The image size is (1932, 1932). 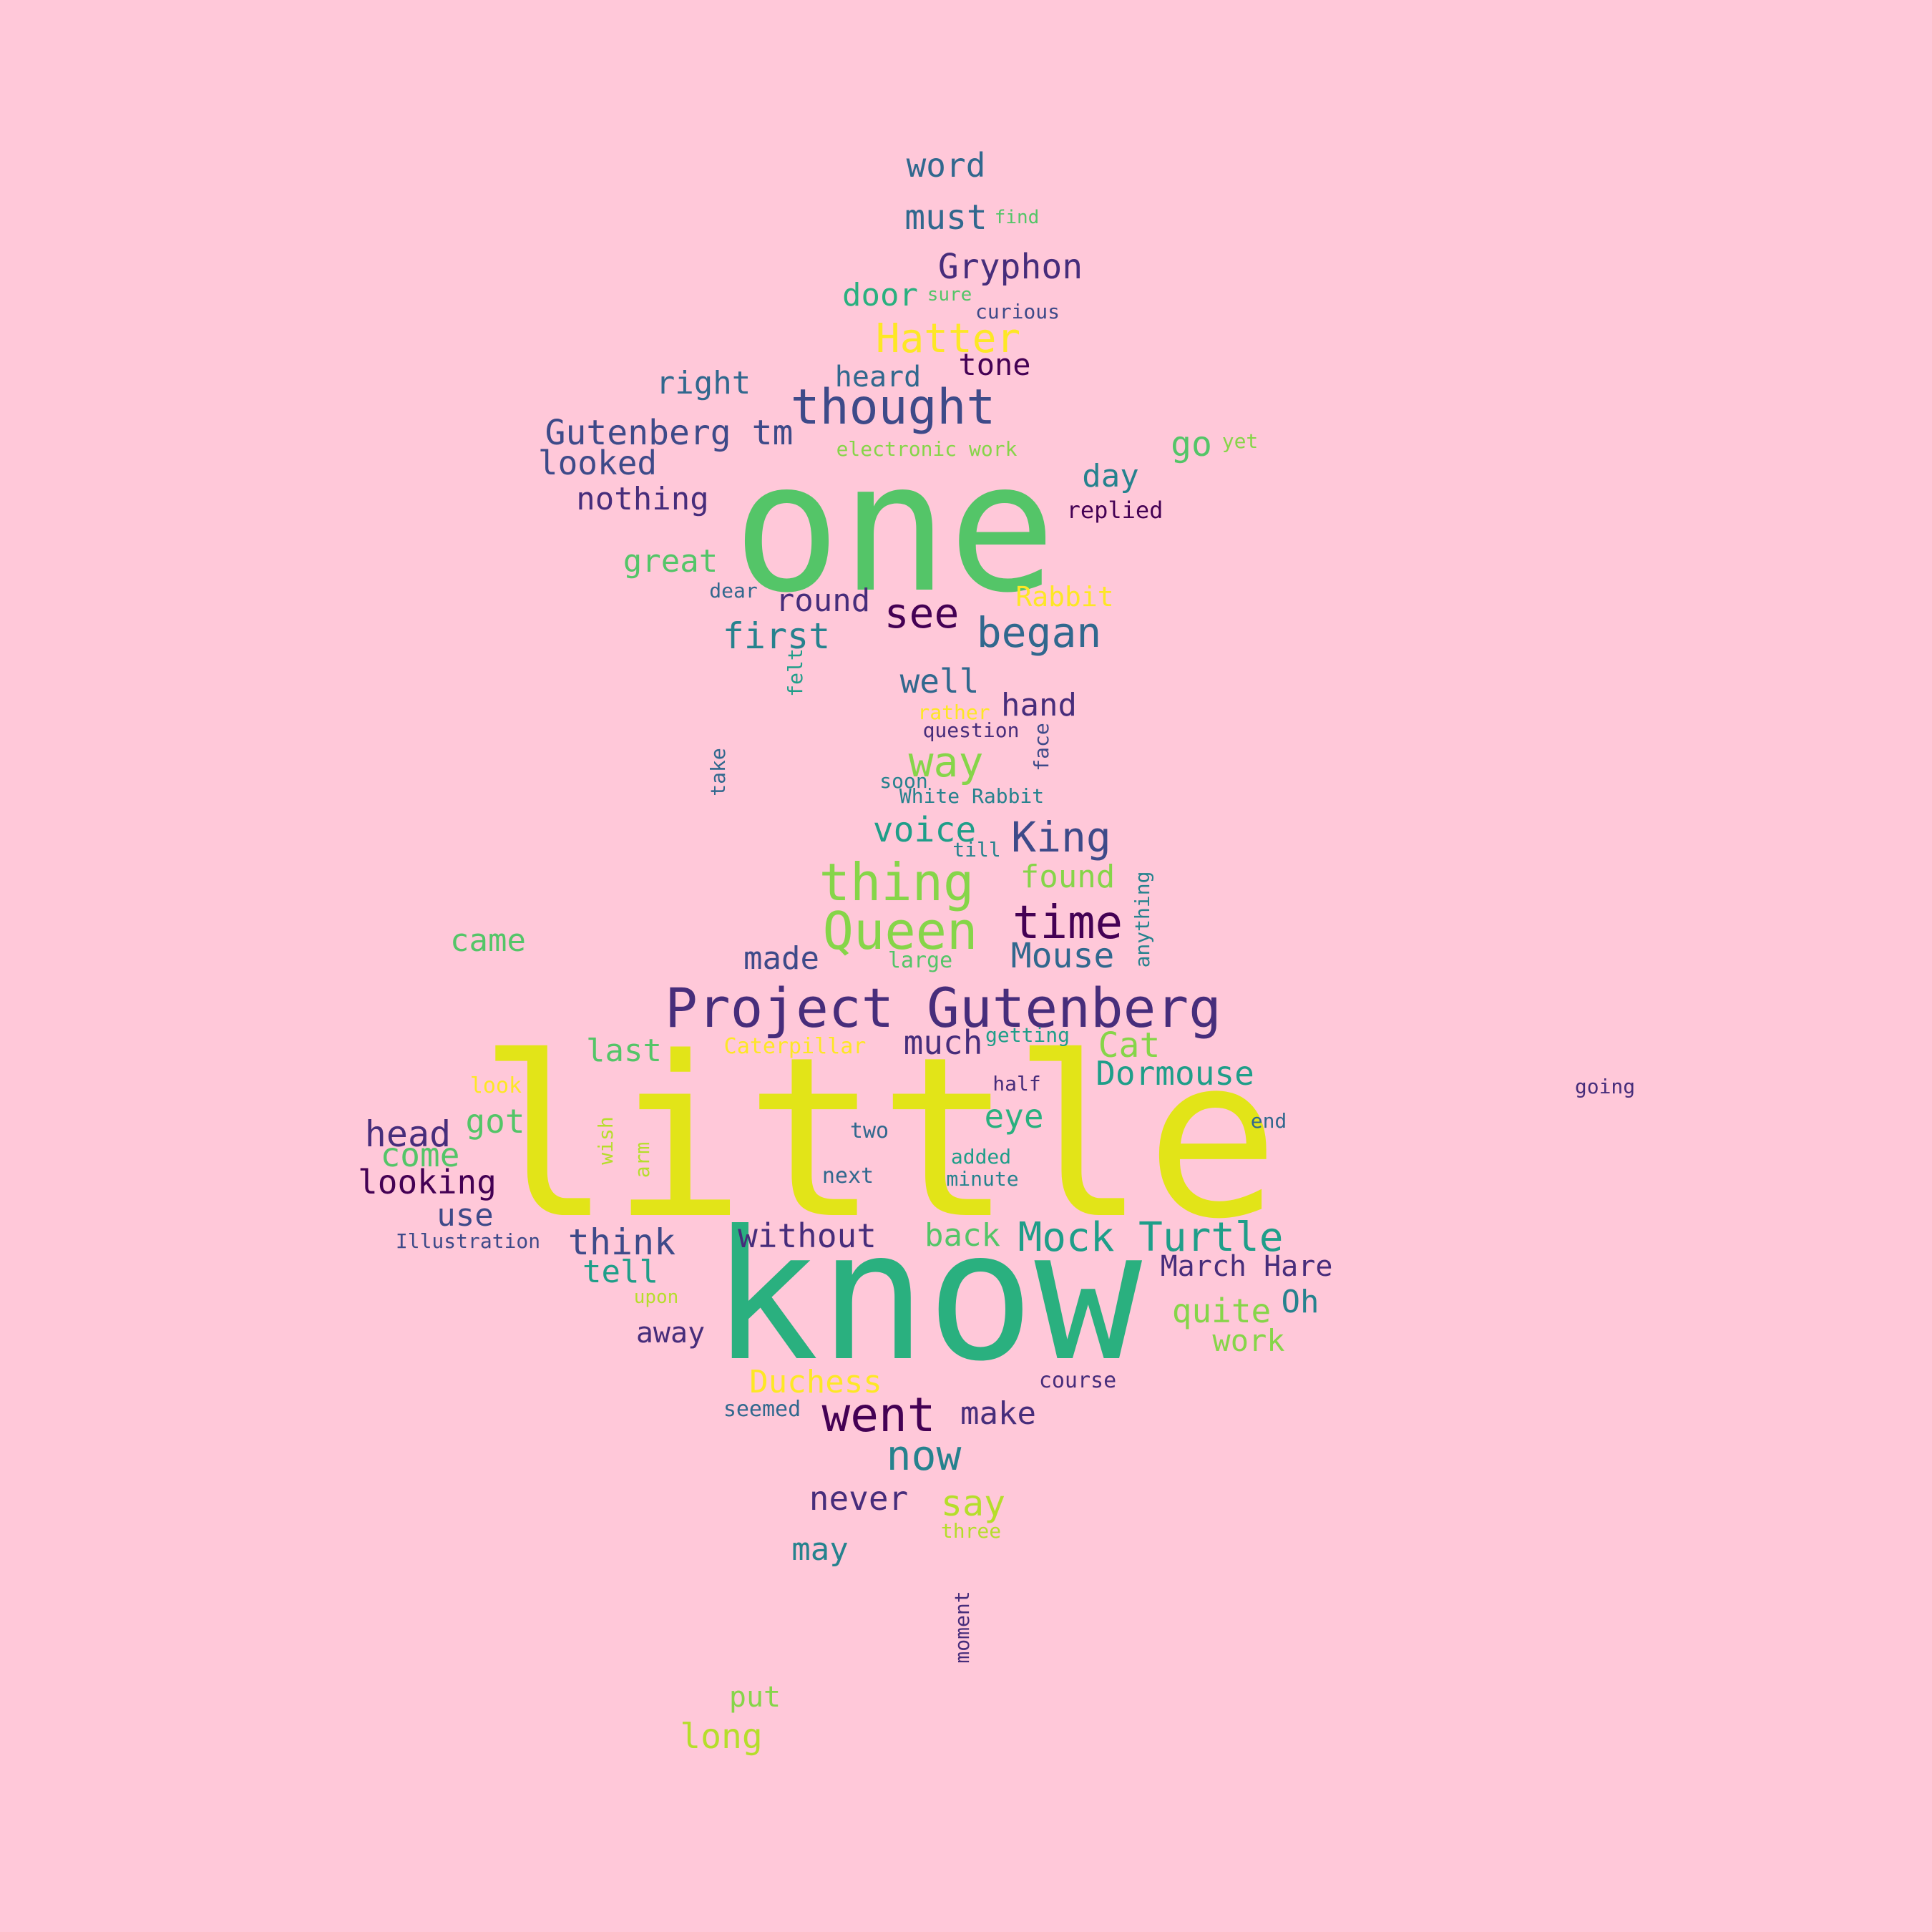 I want to click on word-cloud-word: thing, so click(x=897, y=882).